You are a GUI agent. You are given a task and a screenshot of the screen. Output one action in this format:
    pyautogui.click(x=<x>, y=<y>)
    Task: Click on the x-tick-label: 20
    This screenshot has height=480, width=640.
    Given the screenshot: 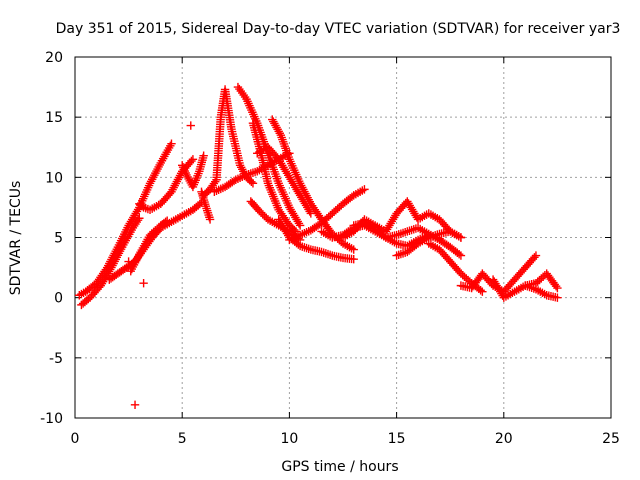 What is the action you would take?
    pyautogui.click(x=504, y=439)
    